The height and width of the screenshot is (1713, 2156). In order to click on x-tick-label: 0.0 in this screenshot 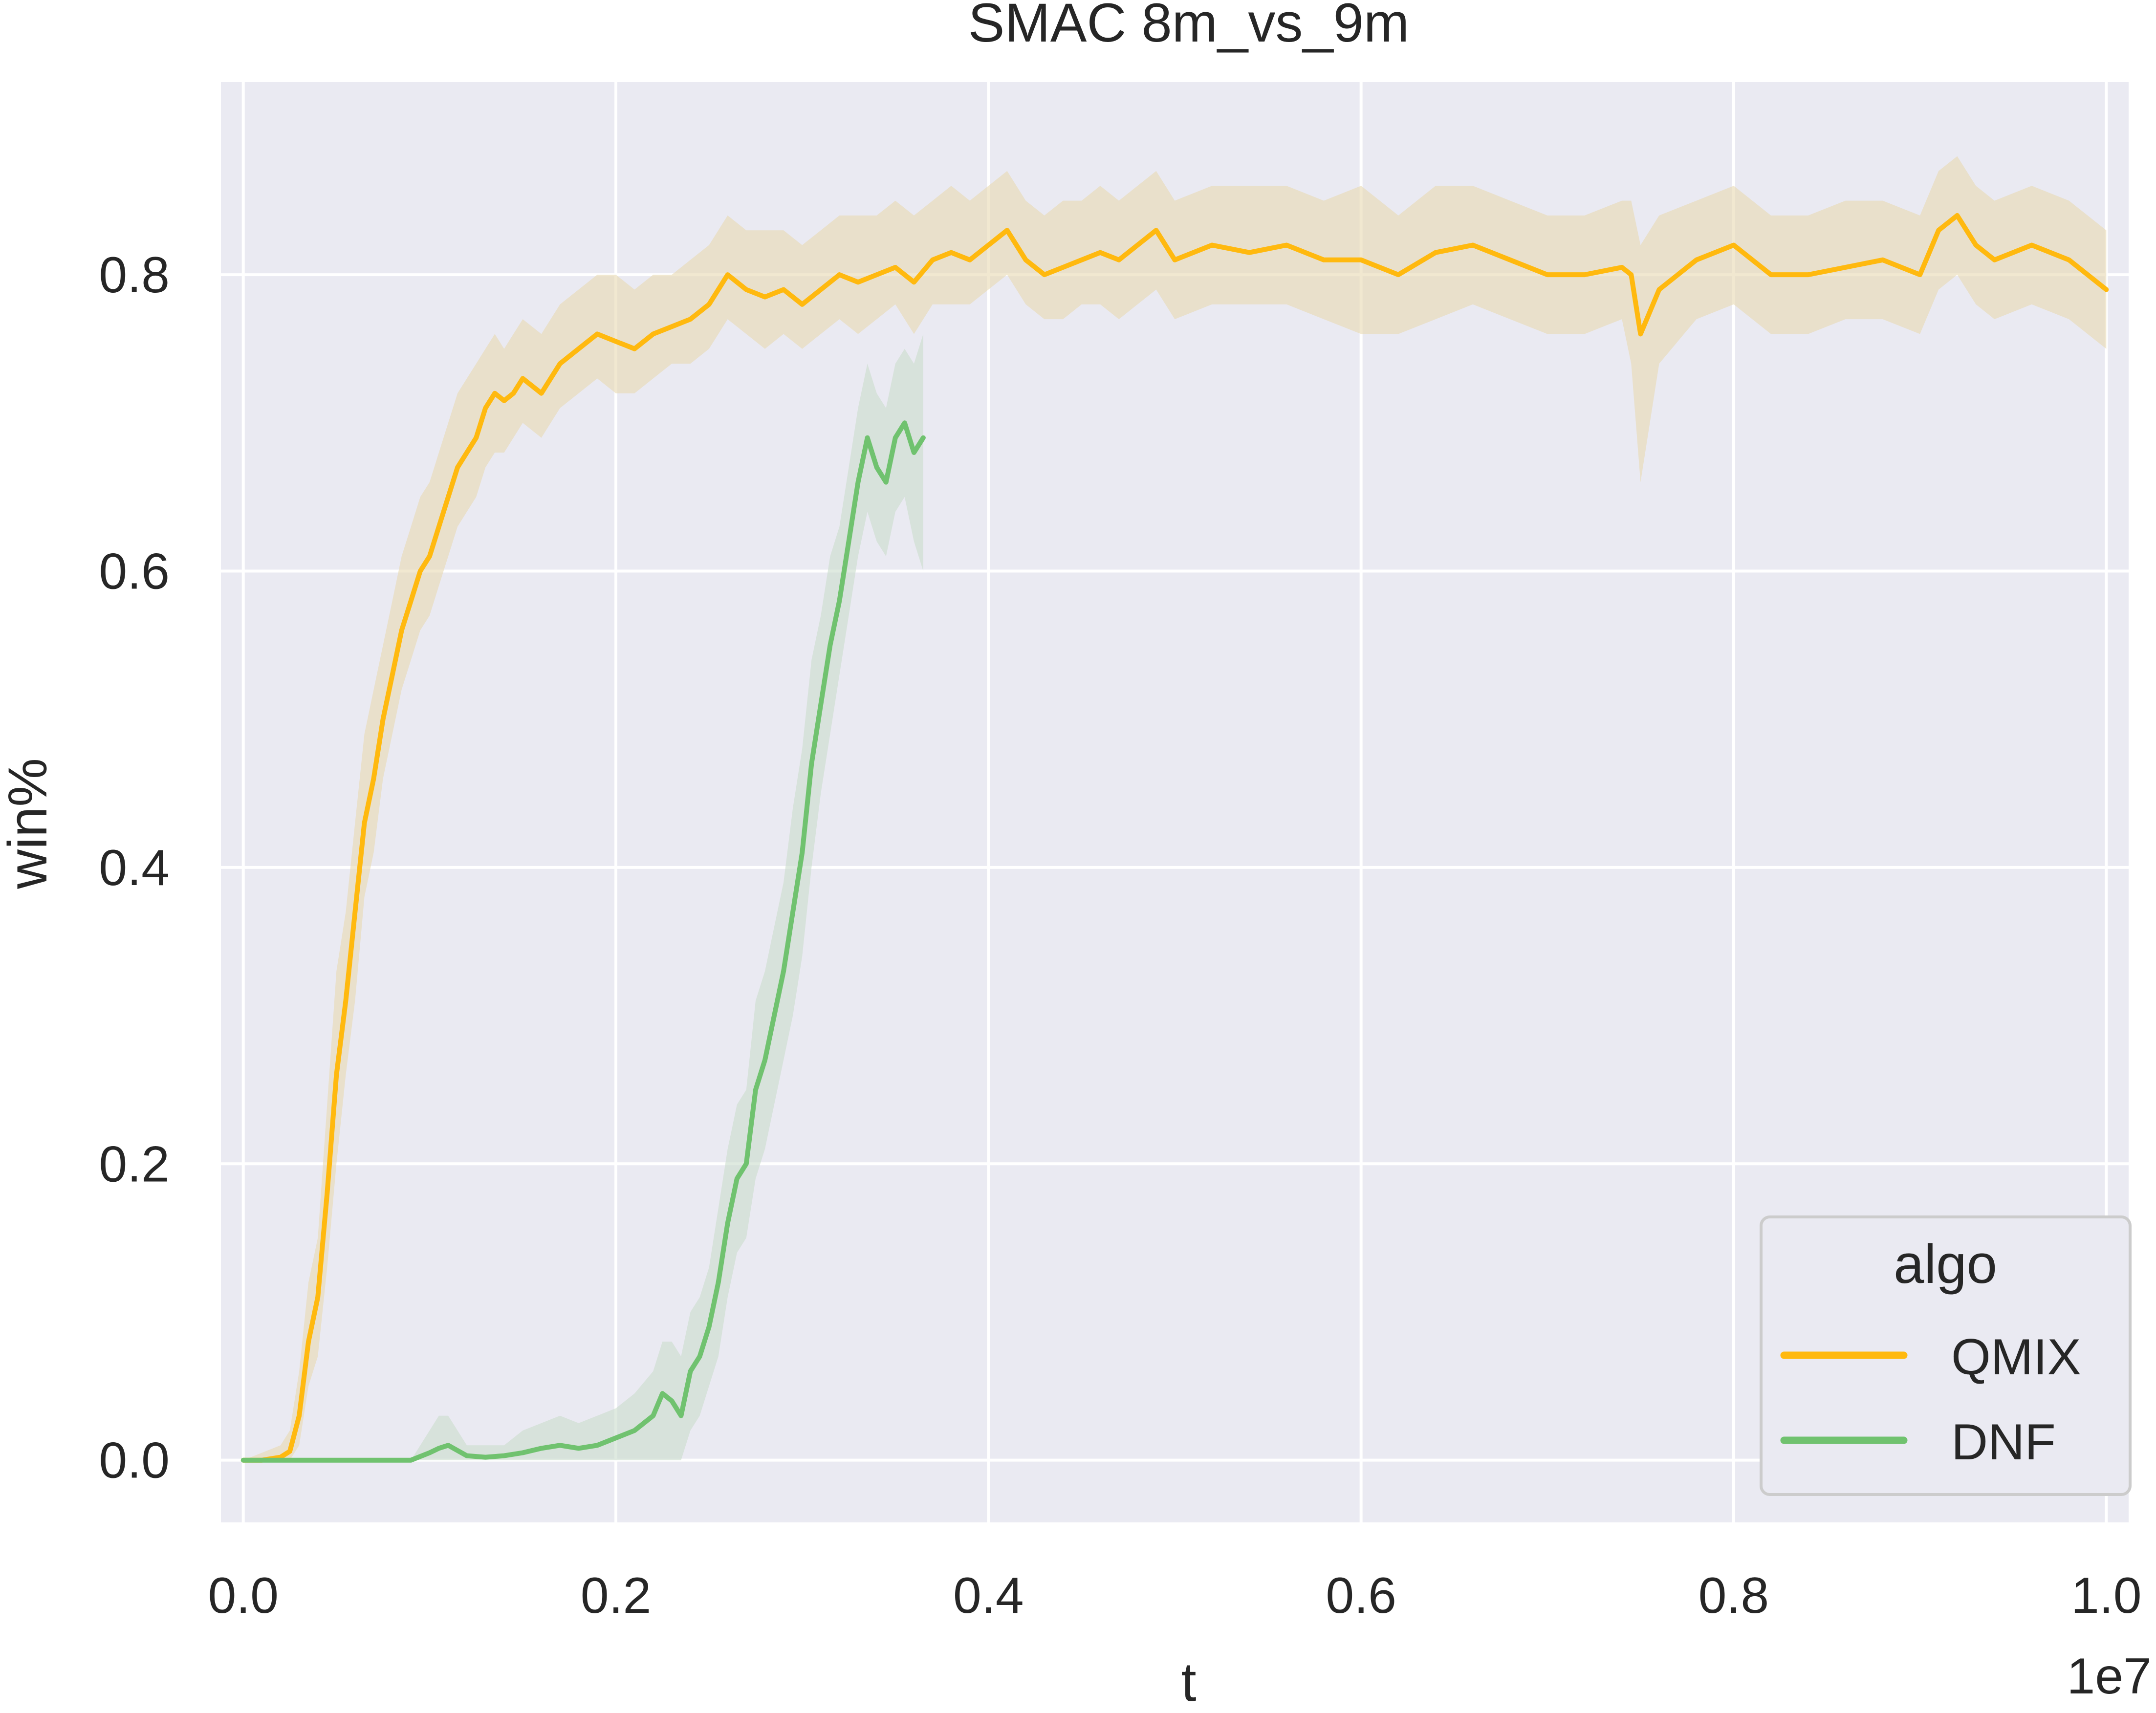, I will do `click(243, 1595)`.